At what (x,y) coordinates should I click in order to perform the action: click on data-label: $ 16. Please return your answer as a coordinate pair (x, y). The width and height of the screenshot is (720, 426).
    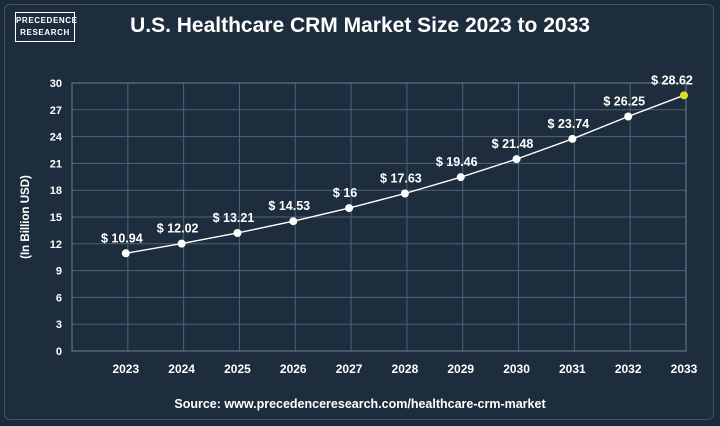
    Looking at the image, I should click on (345, 193).